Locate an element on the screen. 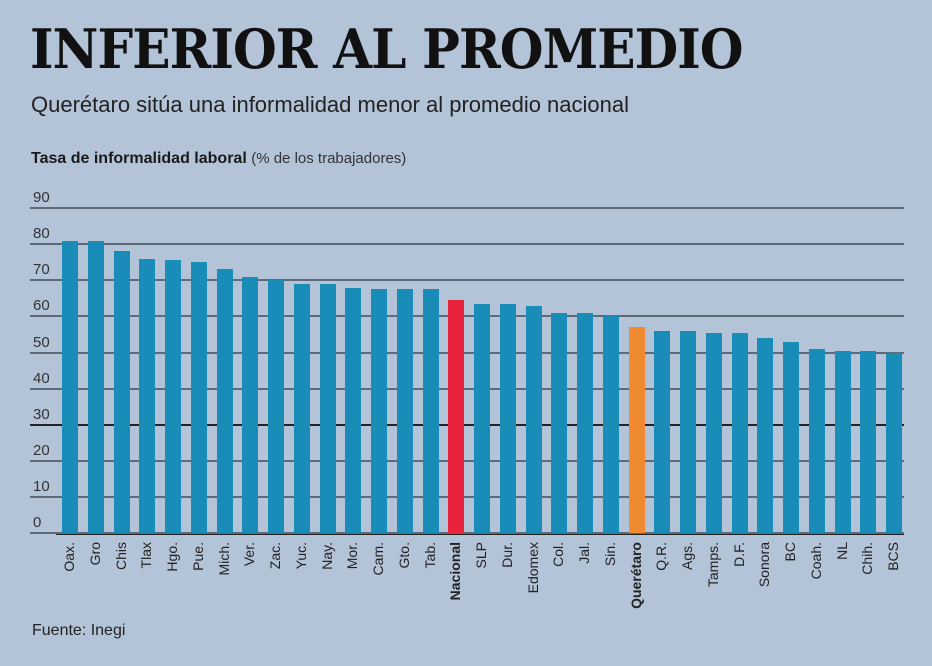 The height and width of the screenshot is (666, 932). y-tick-label: 20 is located at coordinates (41, 450).